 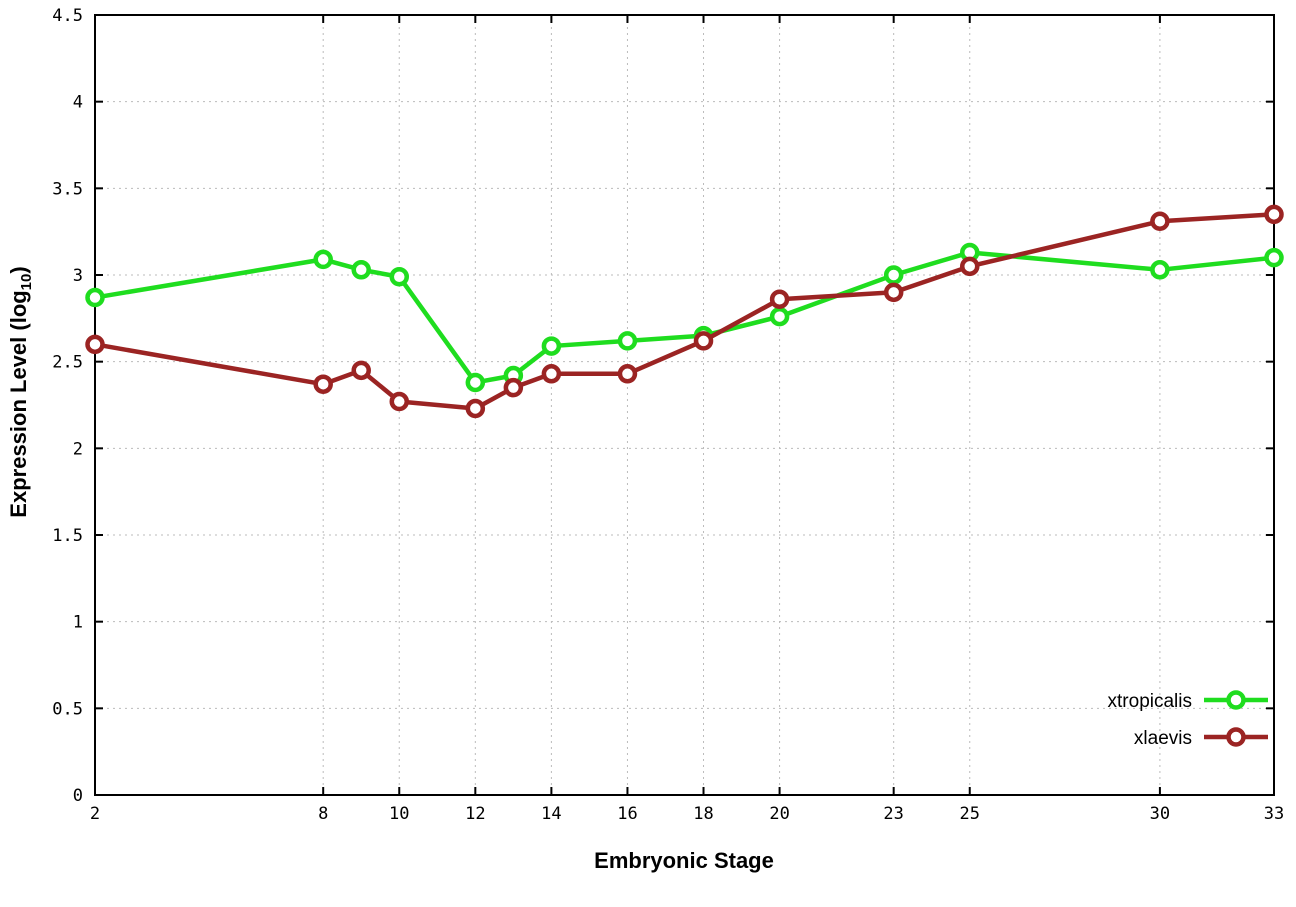 I want to click on x-tick-label: 2, so click(x=95, y=814).